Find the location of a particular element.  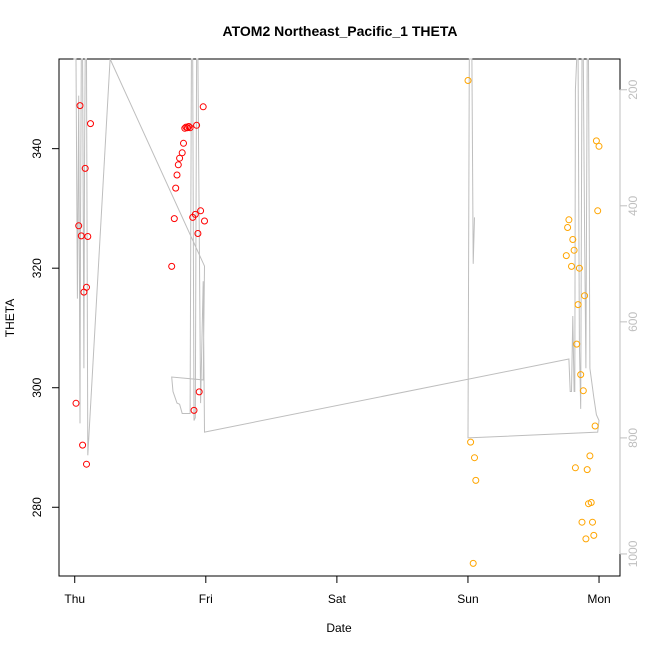

x-tick-label: Fri is located at coordinates (206, 599).